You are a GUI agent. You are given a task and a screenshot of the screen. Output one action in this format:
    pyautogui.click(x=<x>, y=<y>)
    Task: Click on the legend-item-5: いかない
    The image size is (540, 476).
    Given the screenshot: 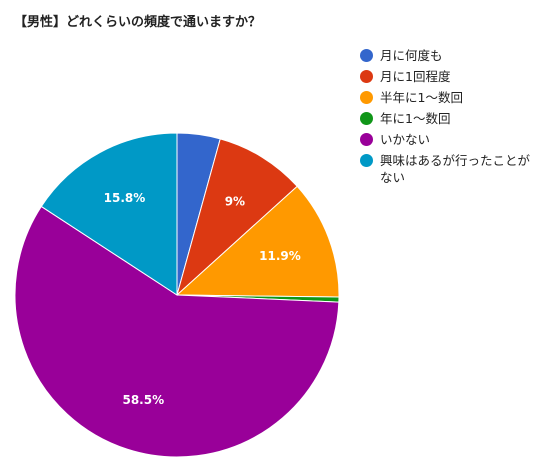 What is the action you would take?
    pyautogui.click(x=449, y=139)
    